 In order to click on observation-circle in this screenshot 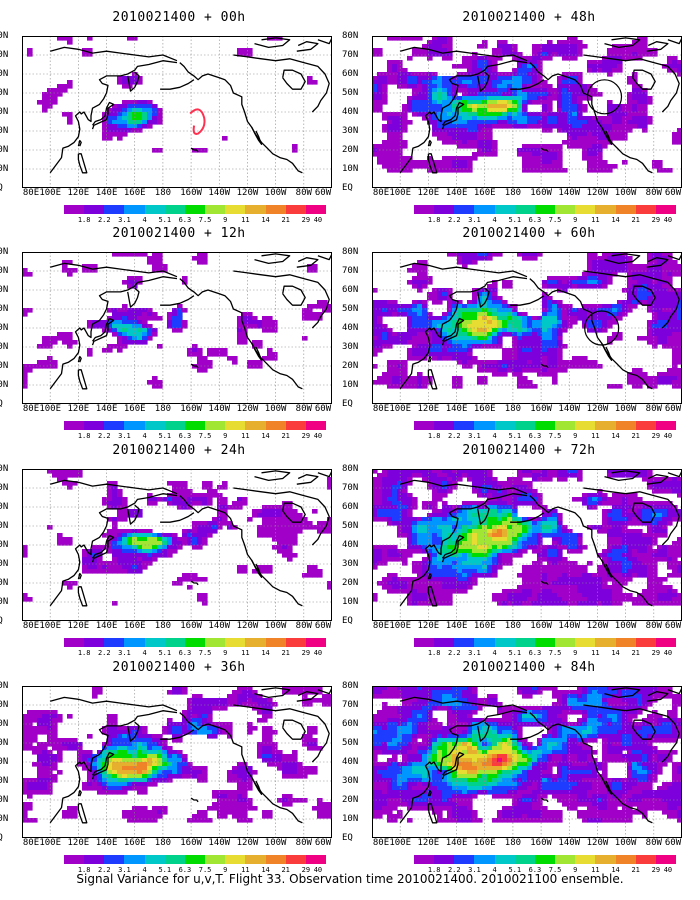, I will do `click(602, 328)`.